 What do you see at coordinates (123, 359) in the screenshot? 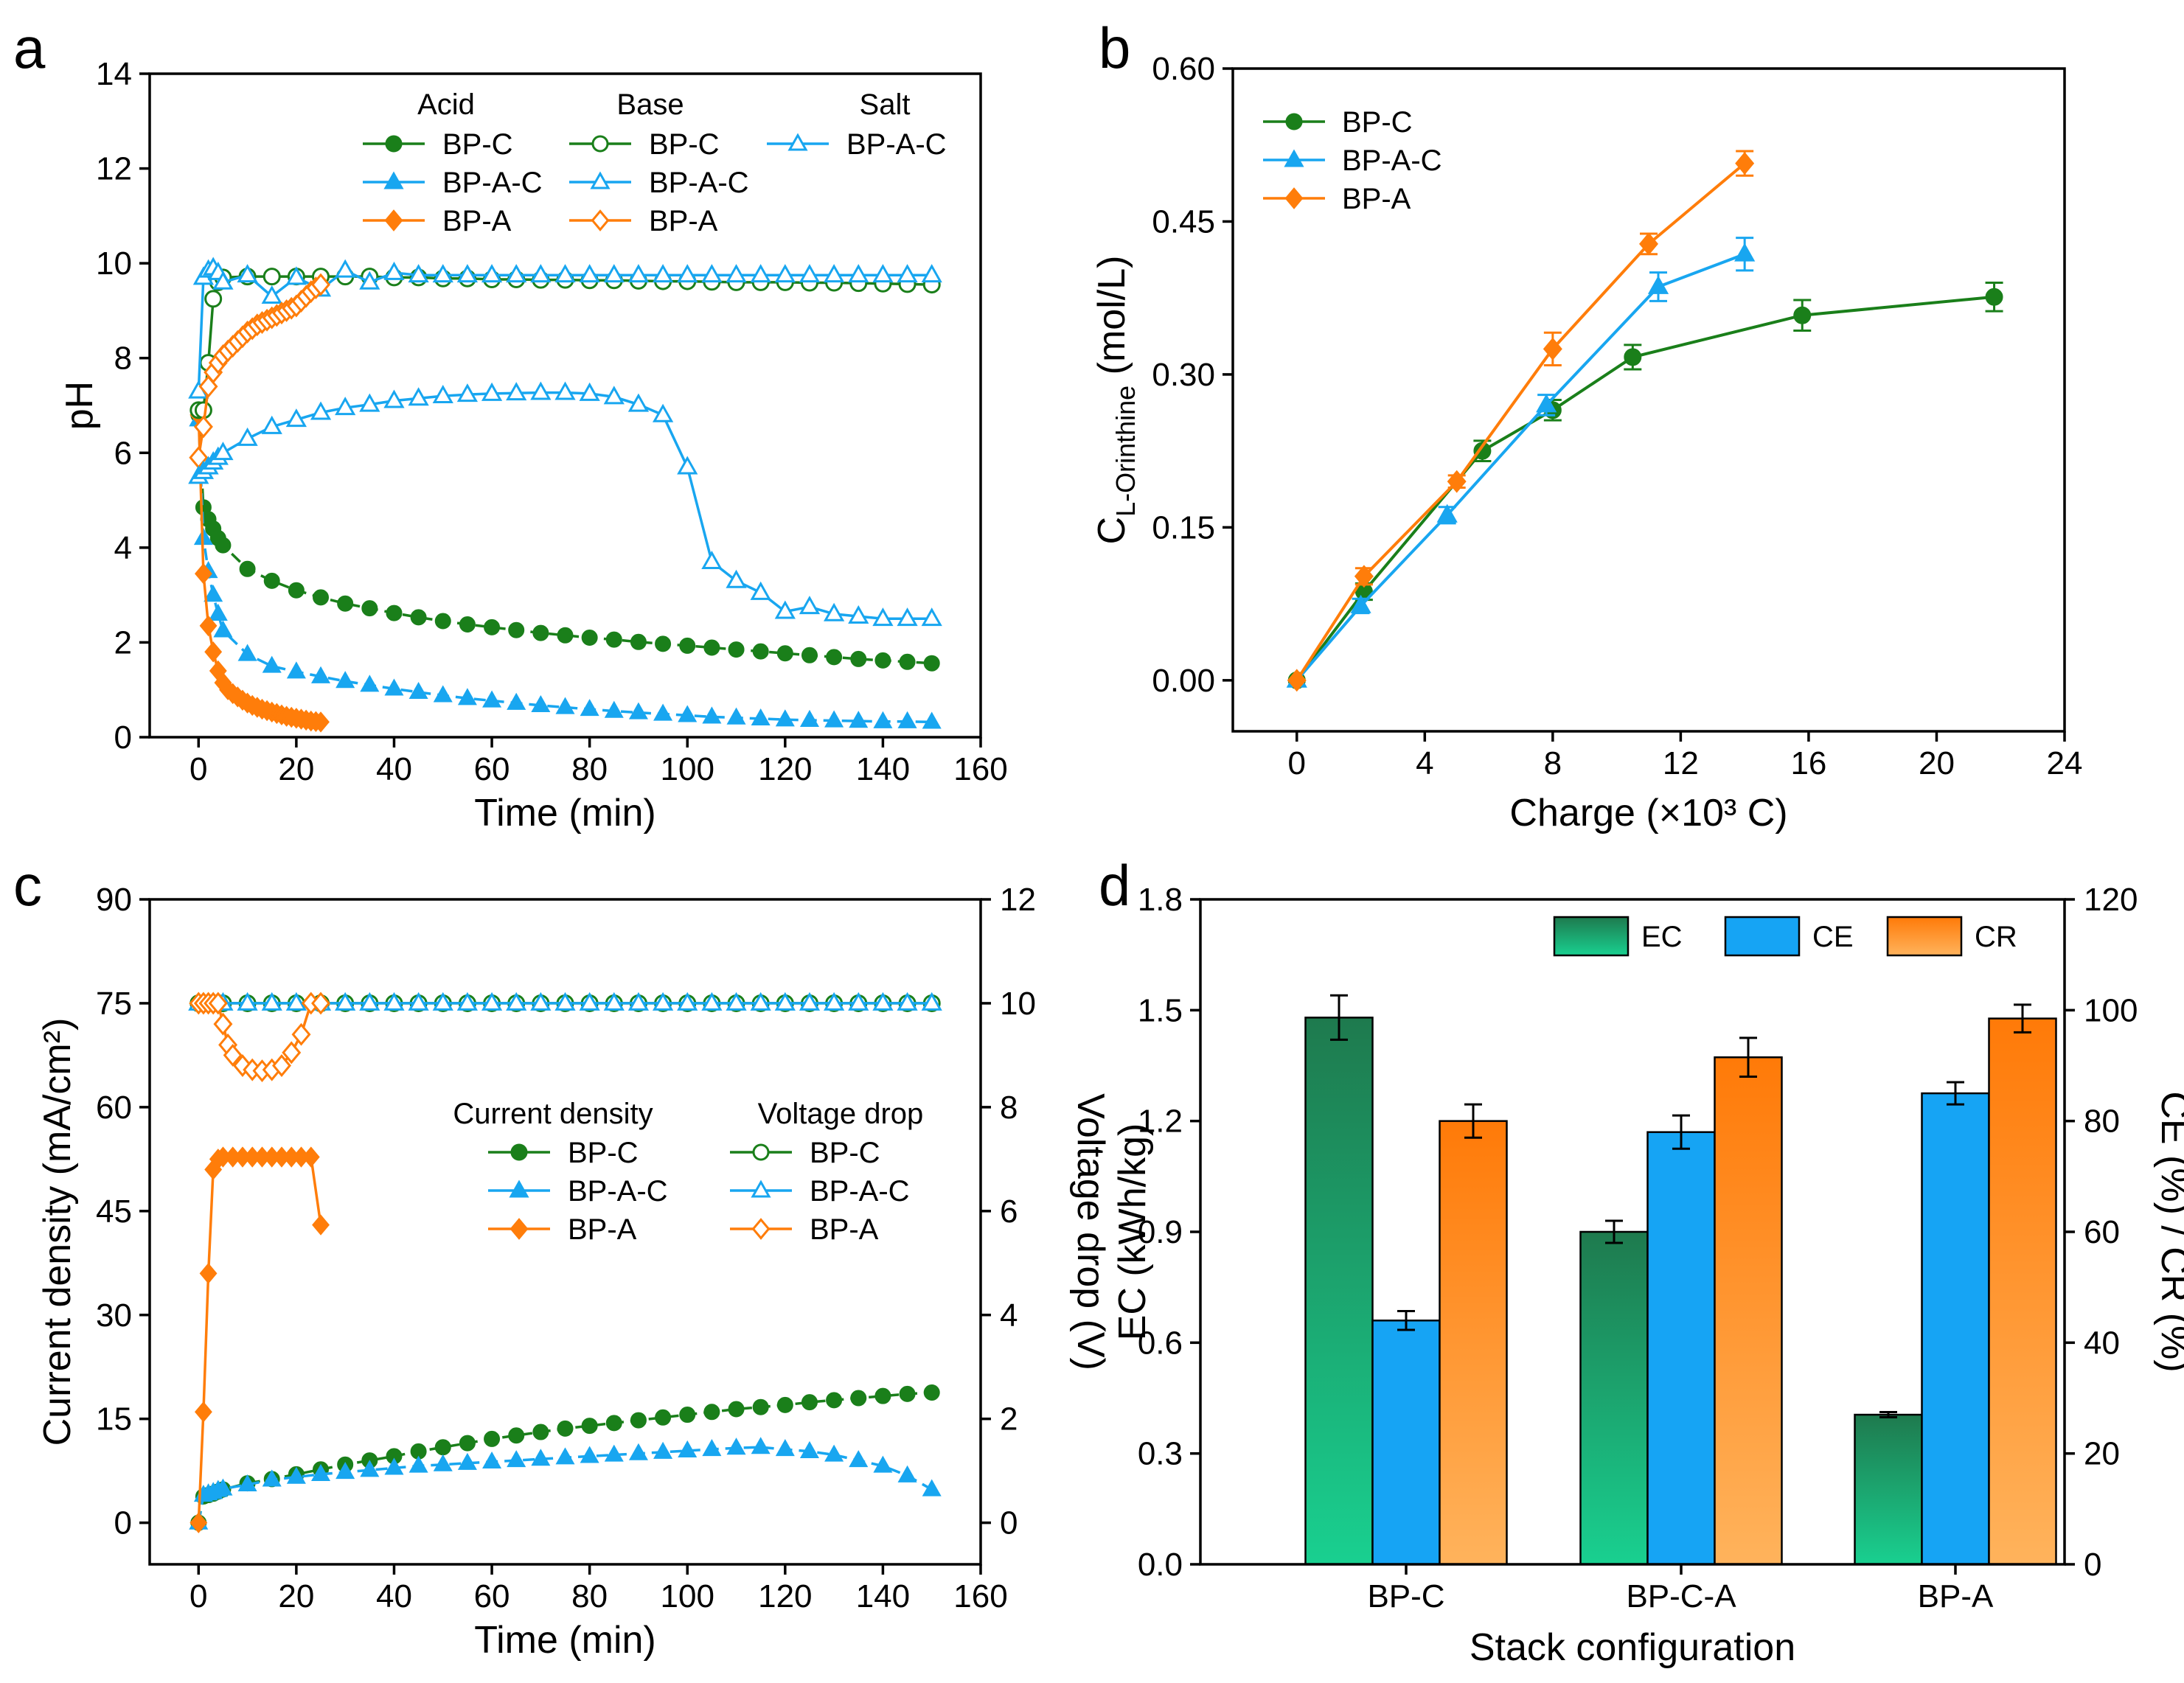
I see `panel-a-y-tick-label: 8` at bounding box center [123, 359].